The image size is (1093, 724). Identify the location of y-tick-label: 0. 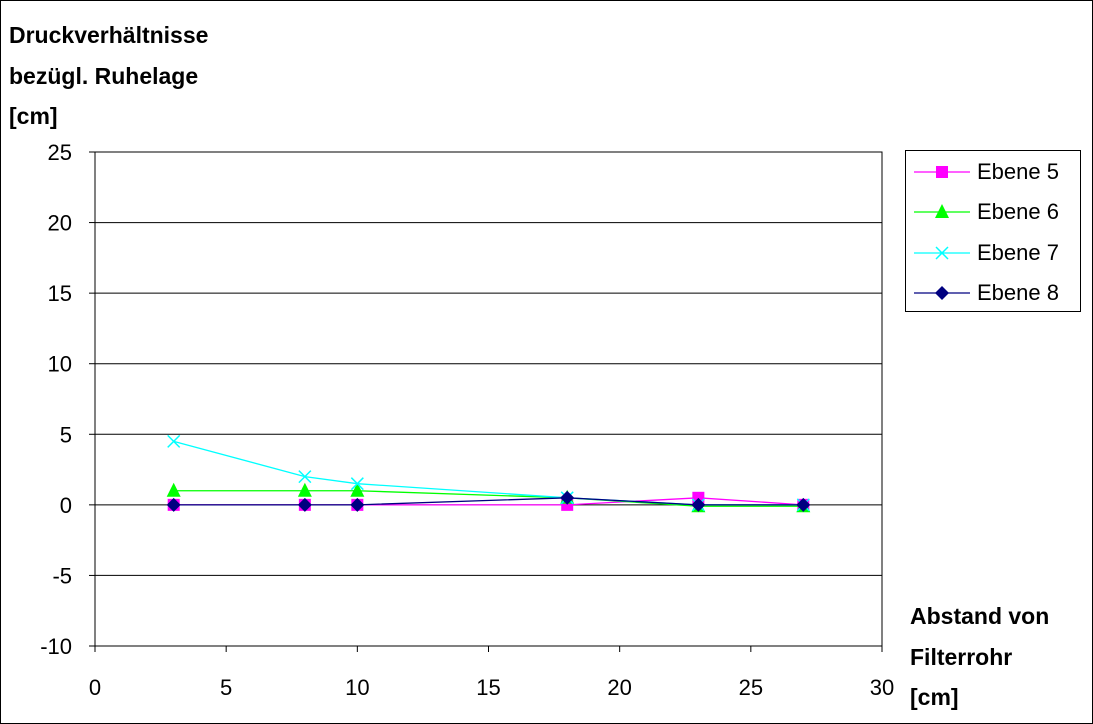
(66, 505).